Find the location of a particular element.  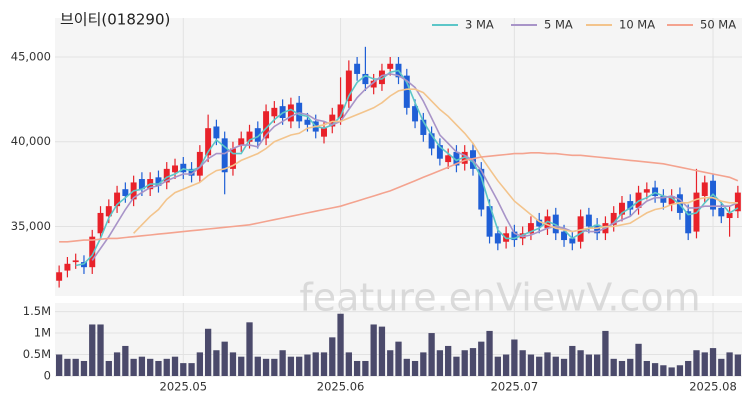

y-tick-label: 1.5M is located at coordinates (37, 311).